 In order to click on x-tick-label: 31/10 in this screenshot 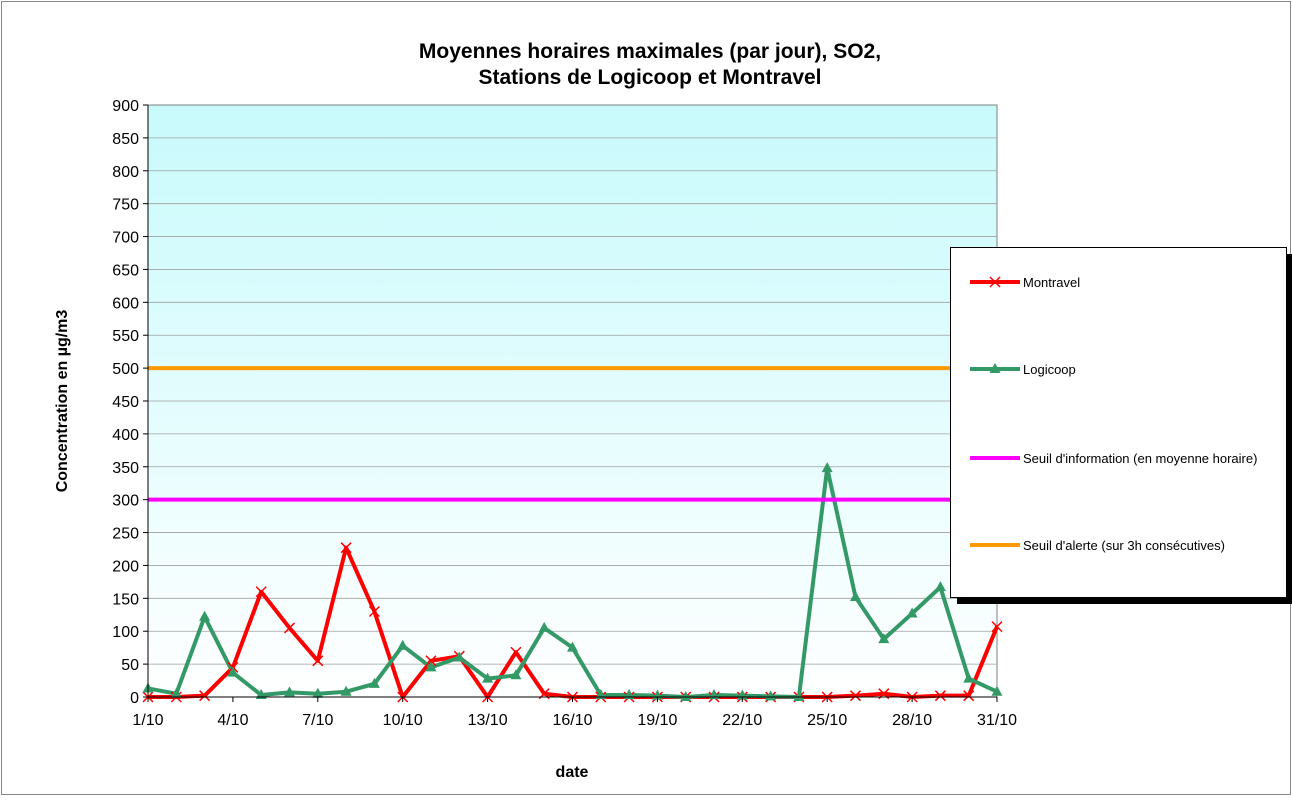, I will do `click(997, 720)`.